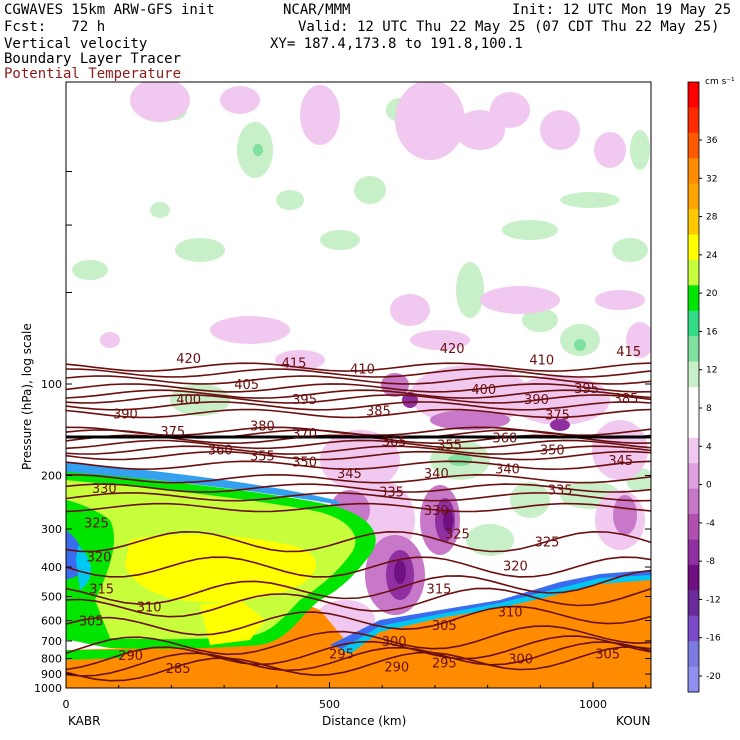  What do you see at coordinates (51, 476) in the screenshot?
I see `y-tick-label: 200` at bounding box center [51, 476].